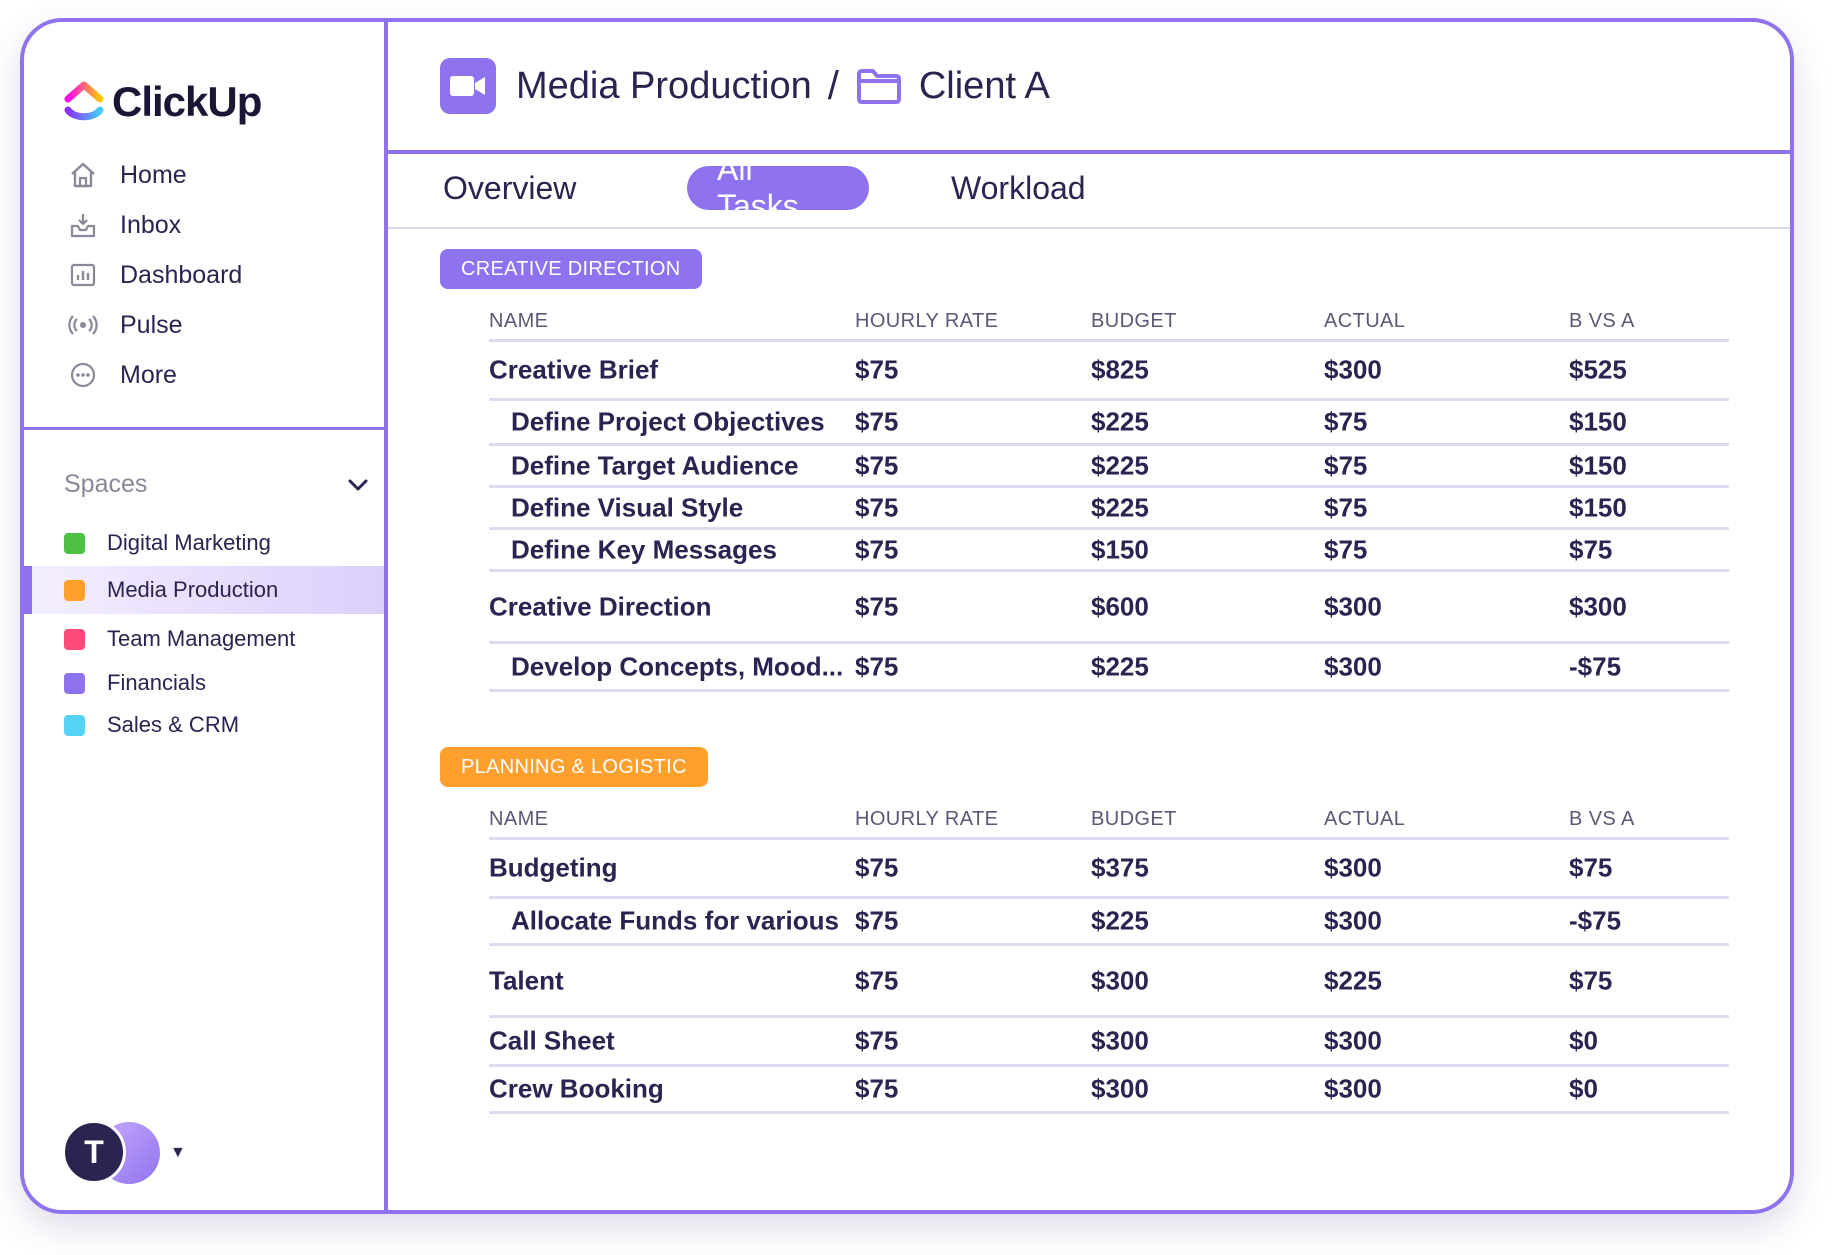 The height and width of the screenshot is (1255, 1838). Describe the element at coordinates (1089, 88) in the screenshot. I see `breadcrumb: Media Production / Client A` at that location.